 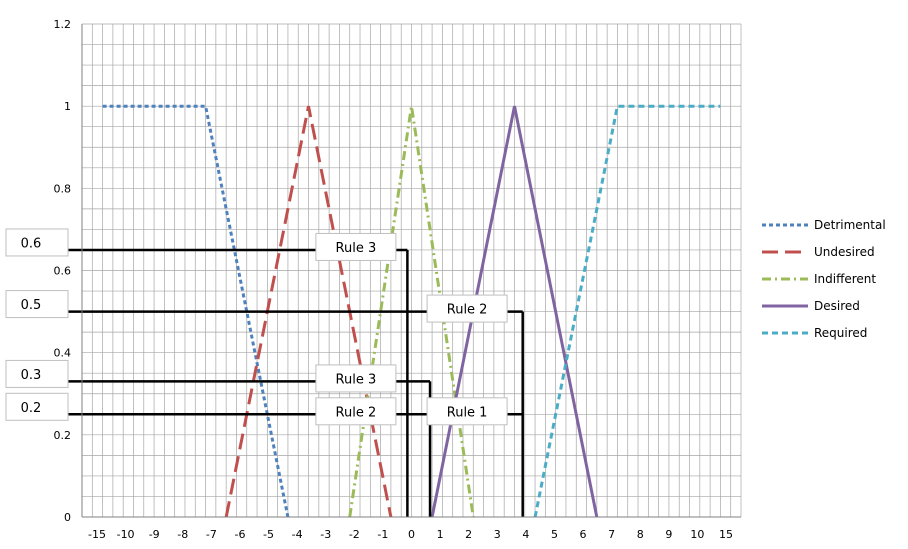 What do you see at coordinates (63, 188) in the screenshot?
I see `y-tick-label: 0.8` at bounding box center [63, 188].